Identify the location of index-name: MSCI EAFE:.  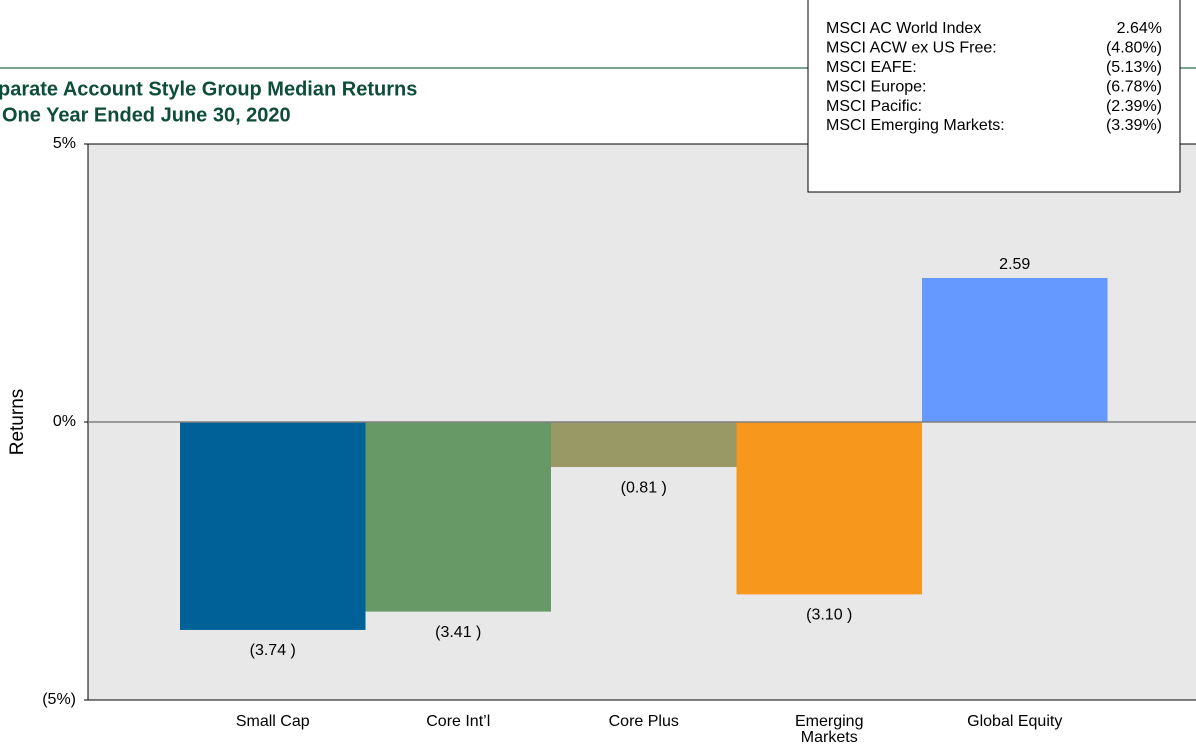
(871, 67).